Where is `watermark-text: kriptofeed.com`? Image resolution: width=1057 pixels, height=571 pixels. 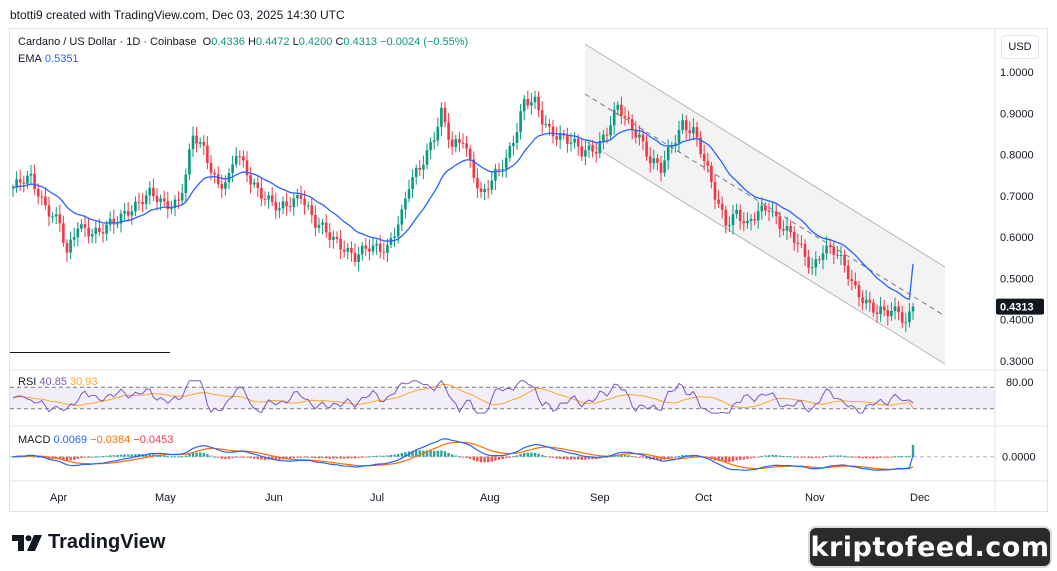
watermark-text: kriptofeed.com is located at coordinates (930, 547).